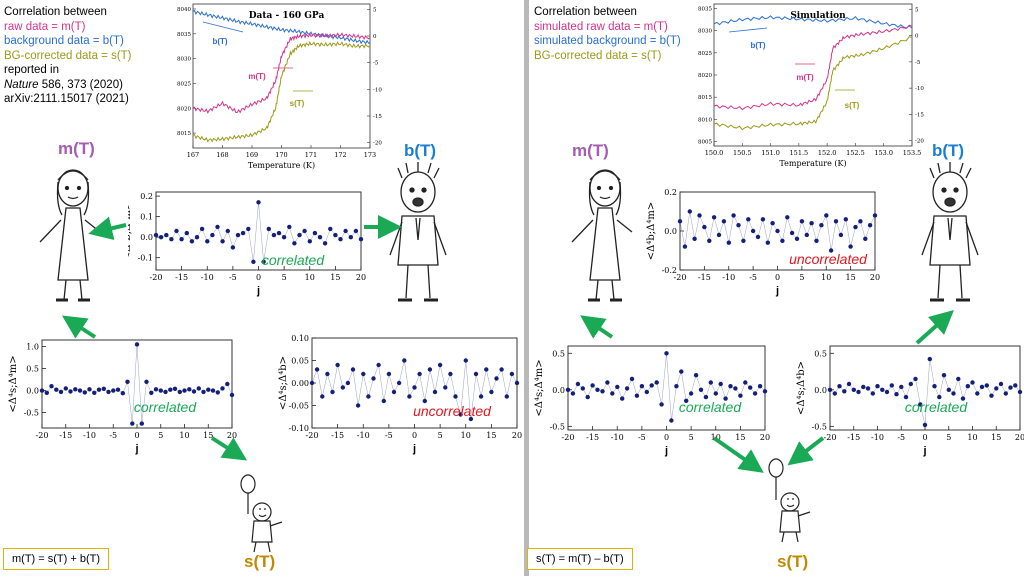 The width and height of the screenshot is (1024, 576). I want to click on right-caption-line4: BG-corrected data = s(T), so click(598, 55).